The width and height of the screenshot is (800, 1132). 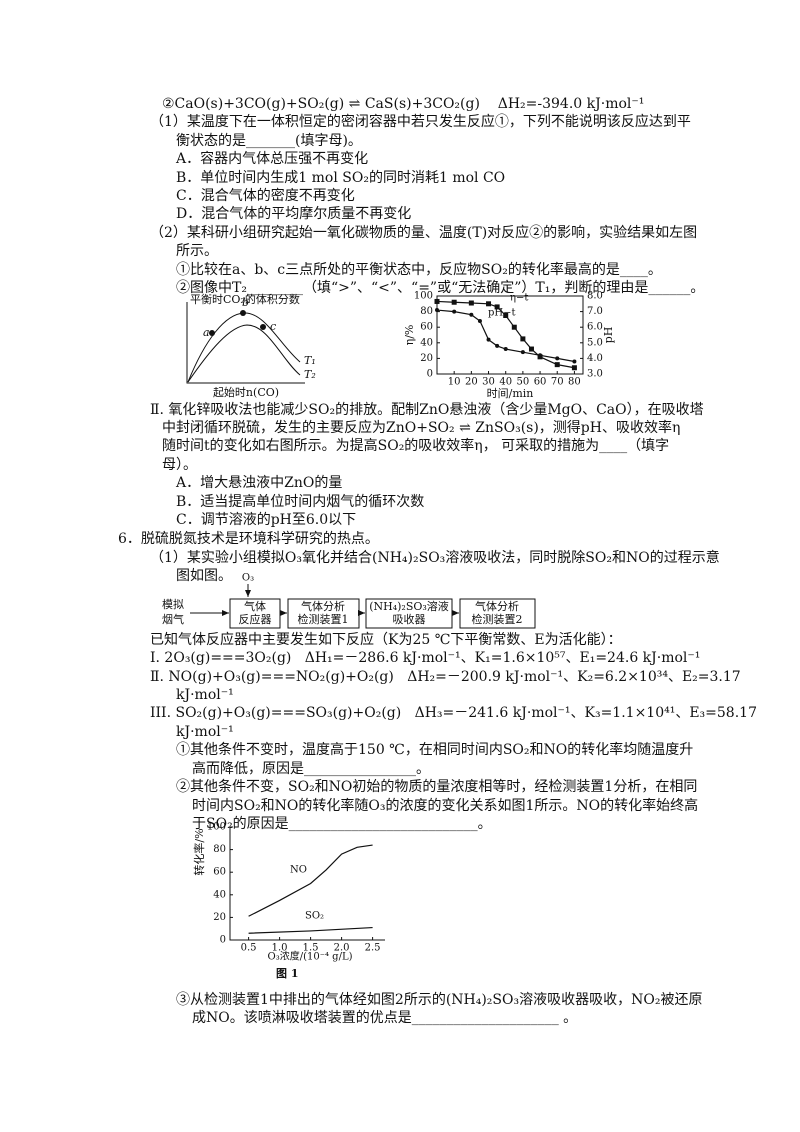 What do you see at coordinates (342, 824) in the screenshot?
I see `text-line: 于SO₂的原因是___________________________。` at bounding box center [342, 824].